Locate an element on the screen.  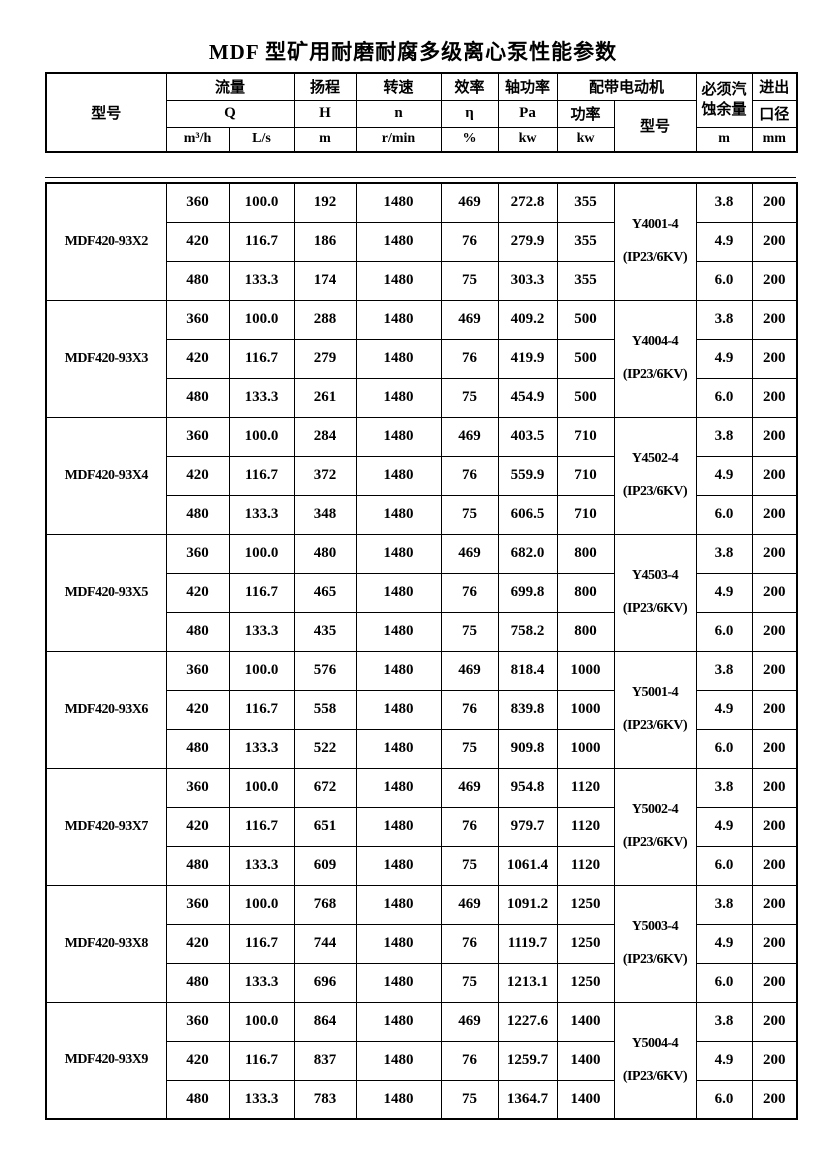
value-cell: 1061.4 is located at coordinates (527, 865).